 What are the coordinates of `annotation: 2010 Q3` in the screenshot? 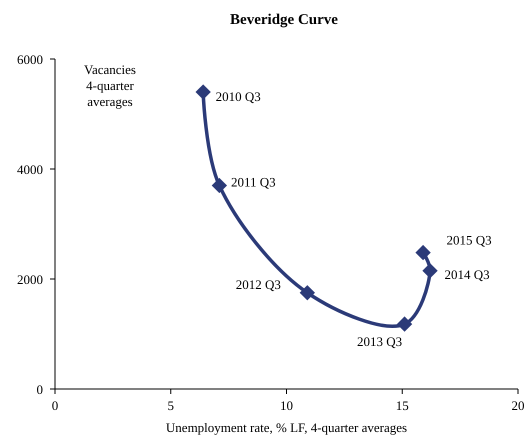 It's located at (238, 96).